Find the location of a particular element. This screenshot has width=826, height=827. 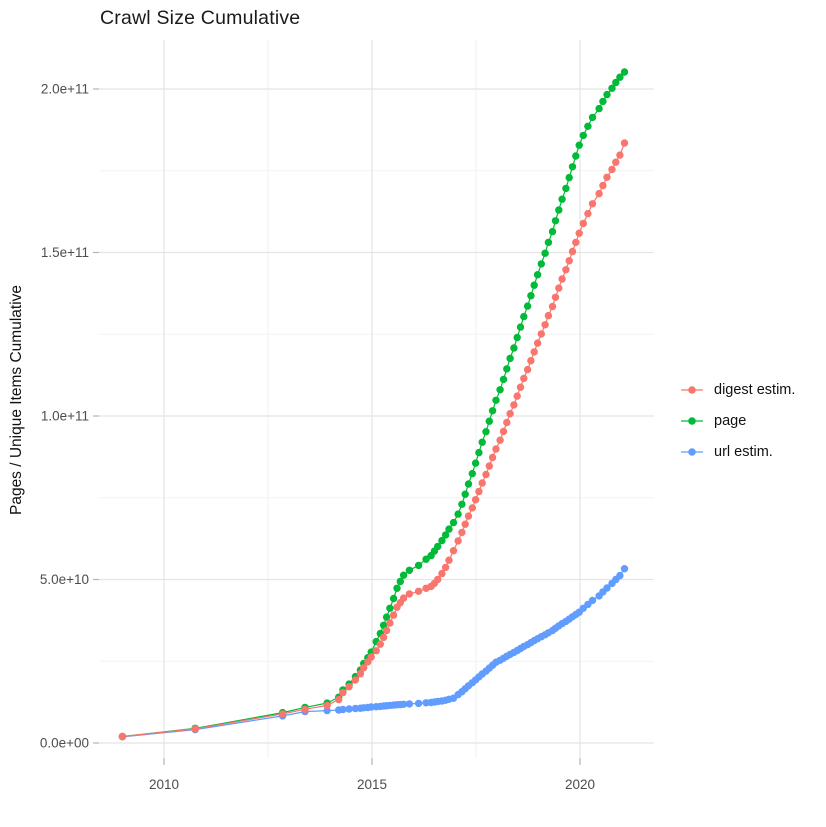

x-tick-label: 2015 is located at coordinates (372, 784).